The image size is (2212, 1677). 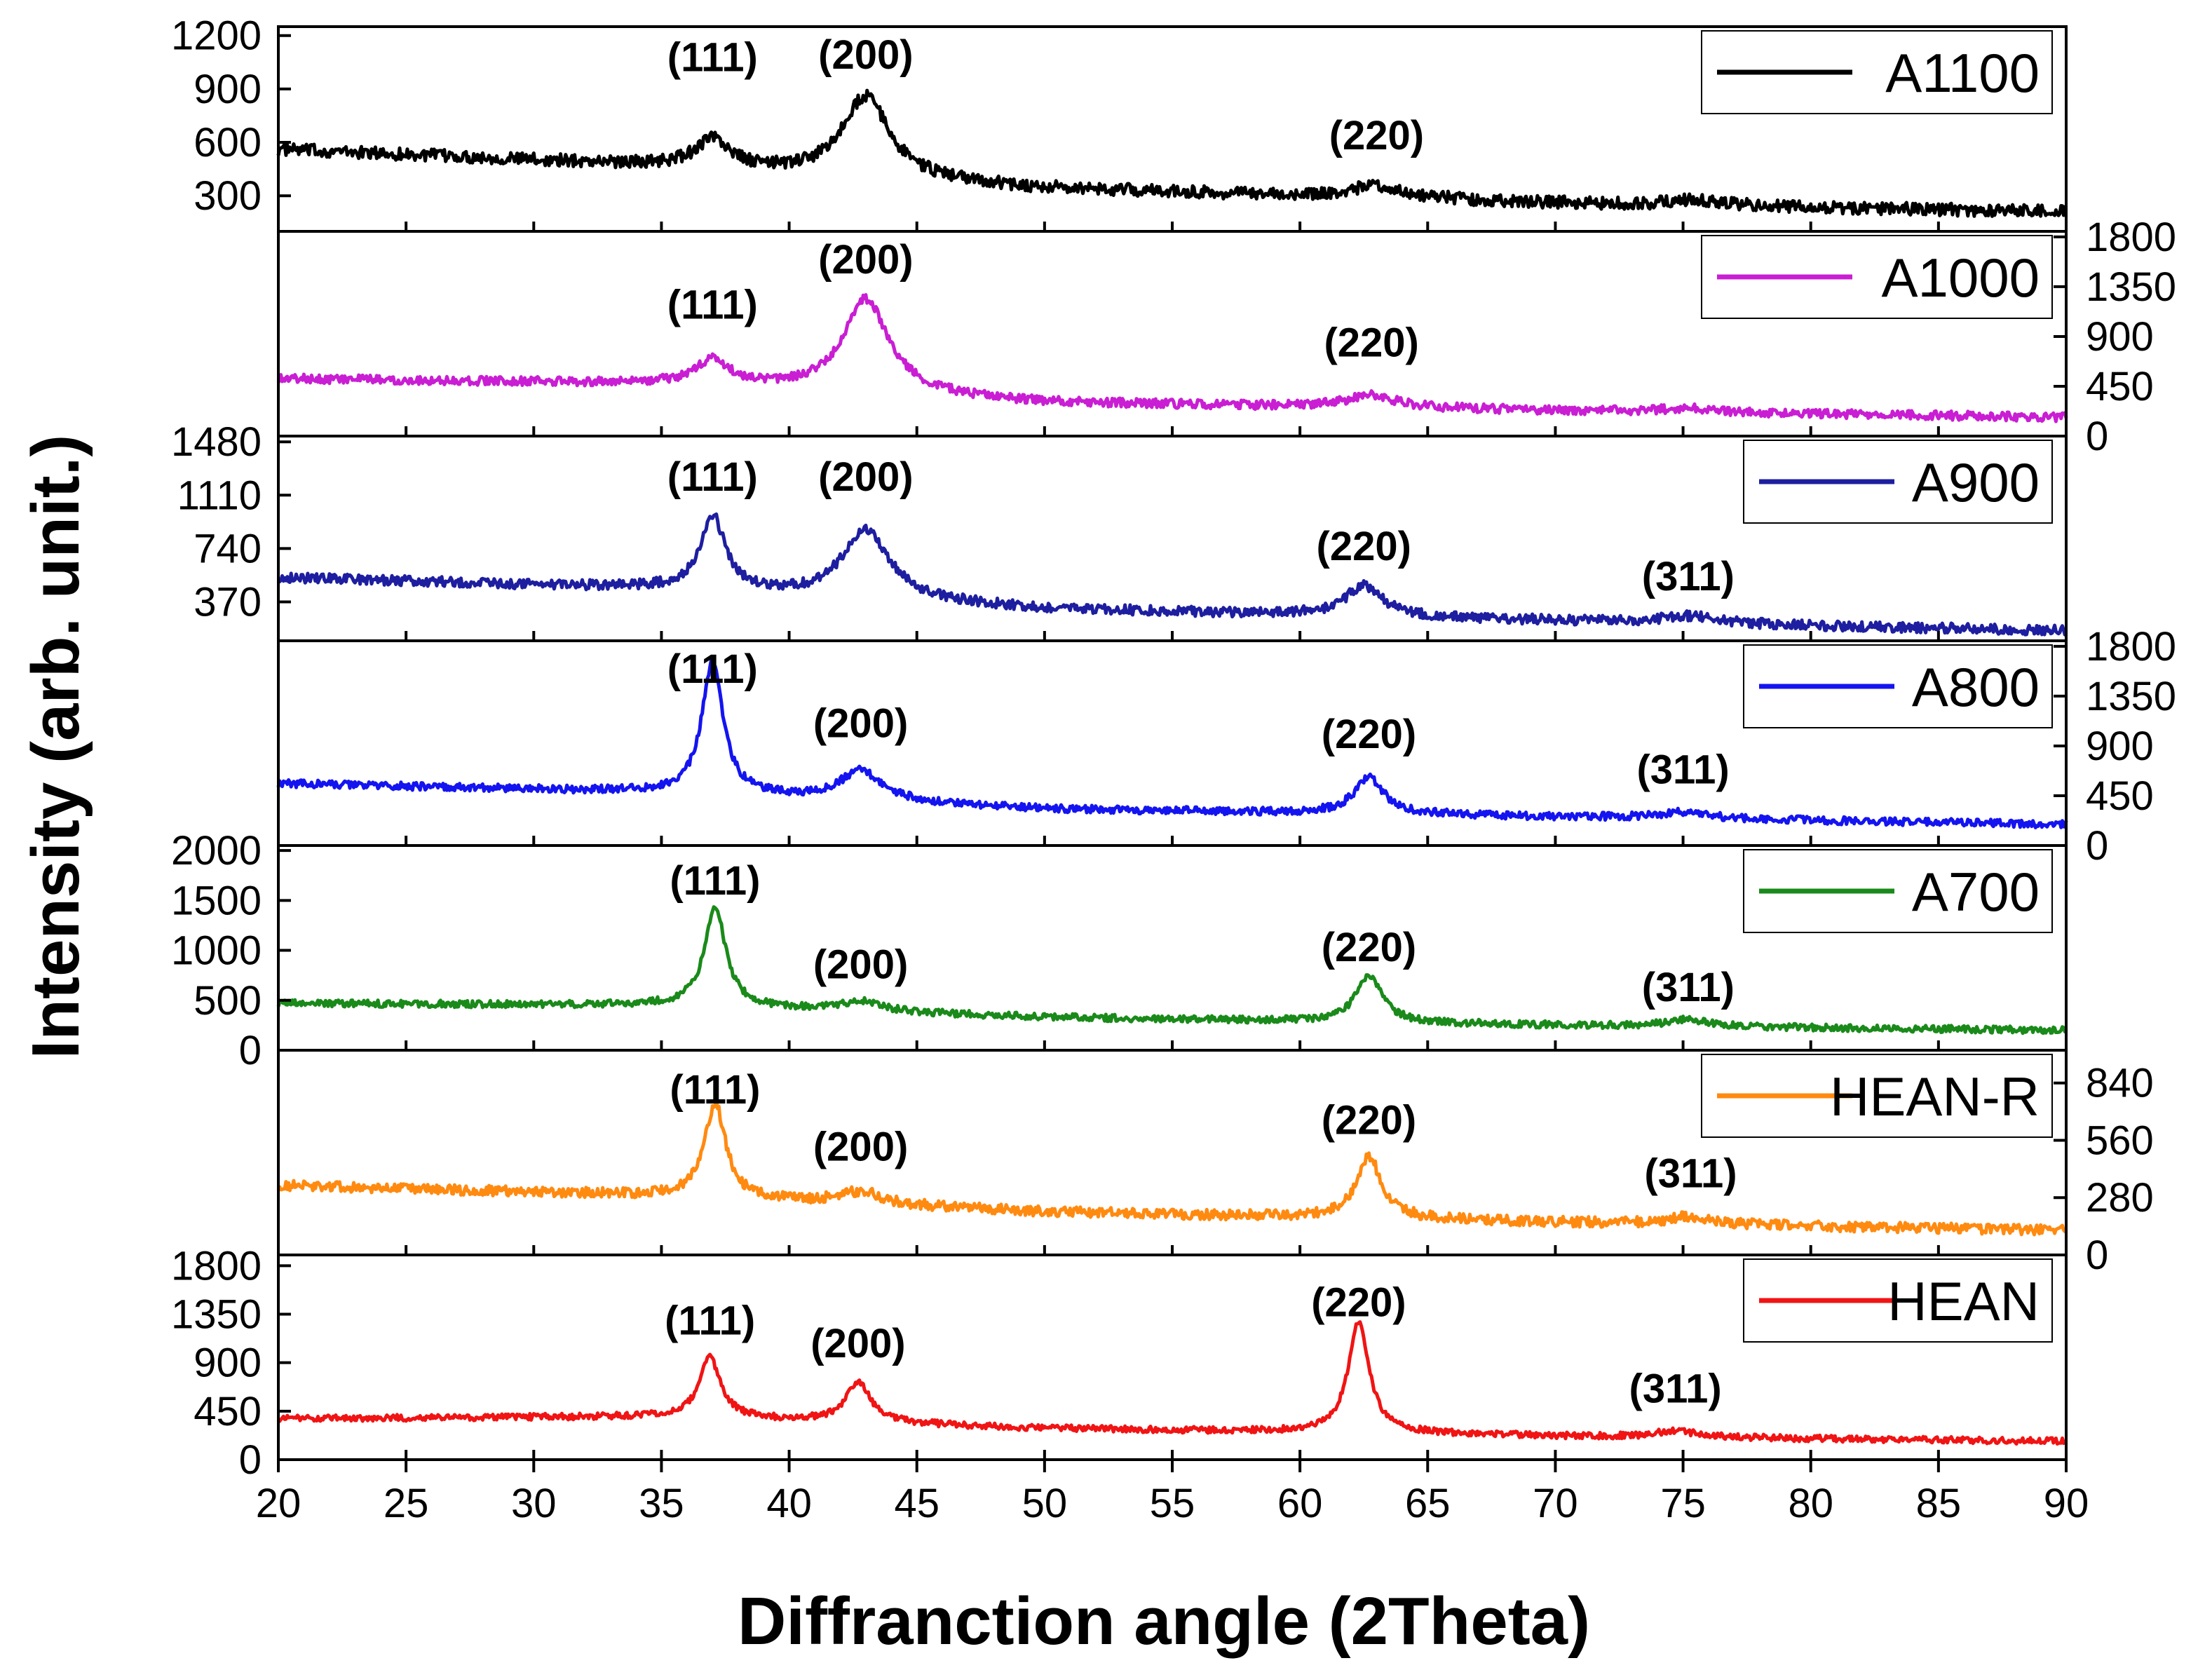 I want to click on y-tick-label: 600, so click(x=228, y=143).